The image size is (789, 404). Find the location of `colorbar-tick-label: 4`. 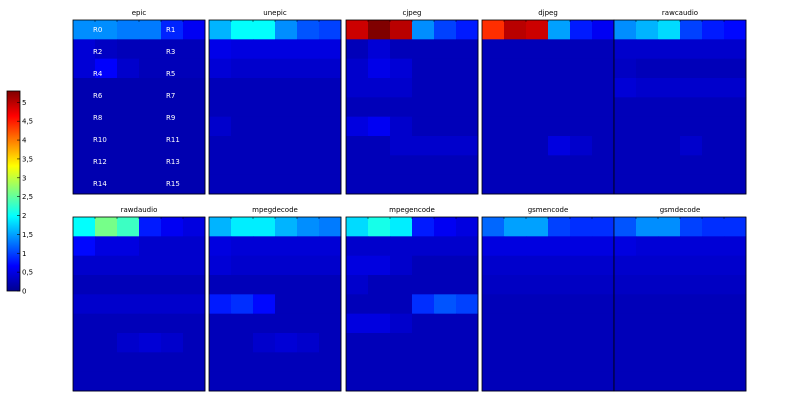

colorbar-tick-label: 4 is located at coordinates (24, 141).